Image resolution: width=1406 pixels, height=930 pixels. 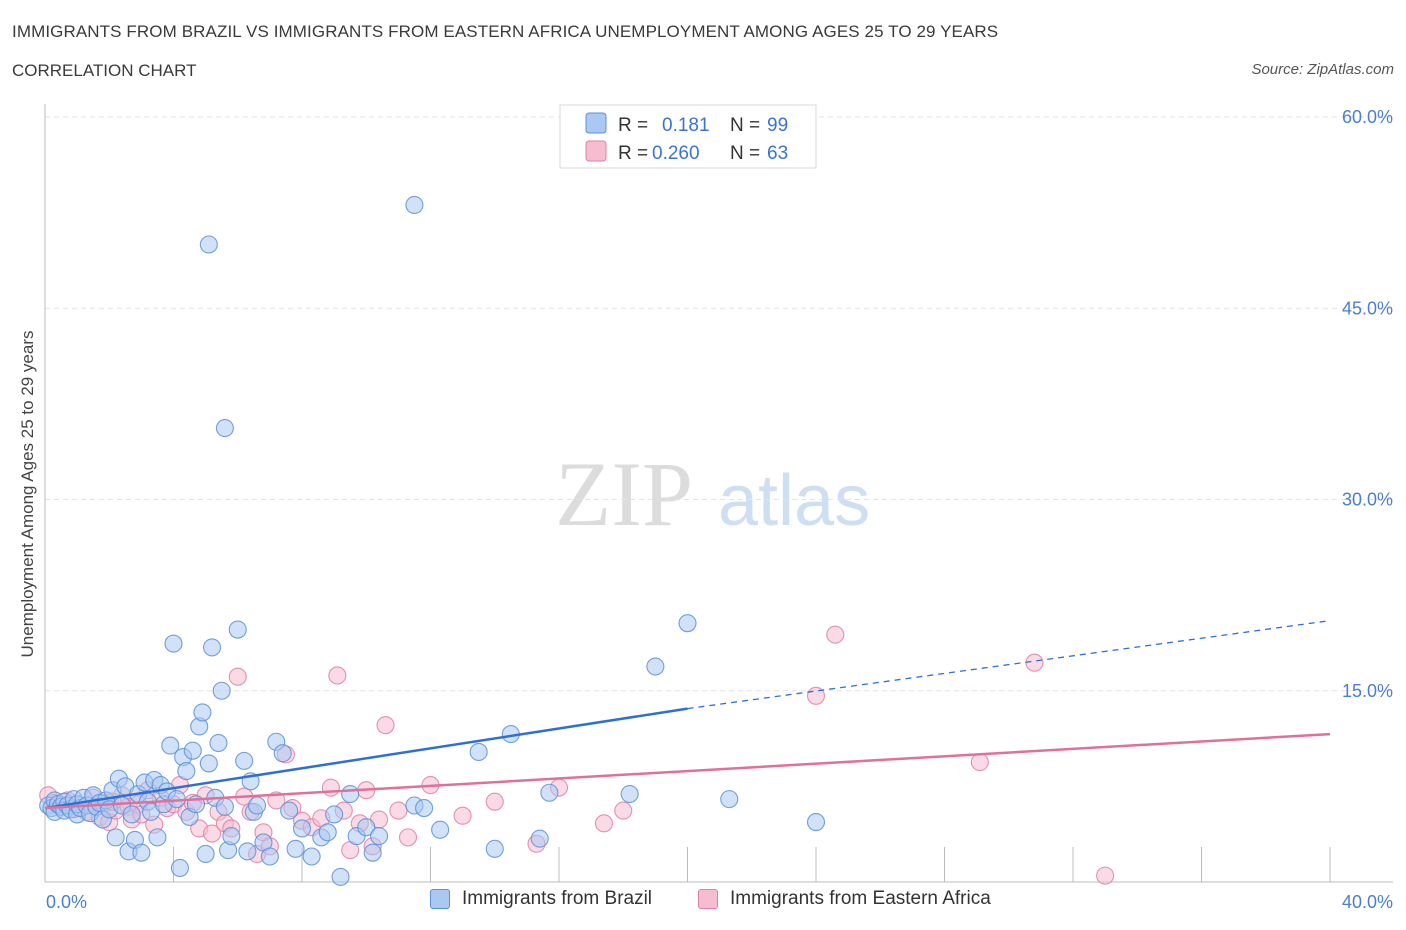 I want to click on y-tick-labels: 15.0% 30.0% 45.0% 60.0%, so click(x=1367, y=404).